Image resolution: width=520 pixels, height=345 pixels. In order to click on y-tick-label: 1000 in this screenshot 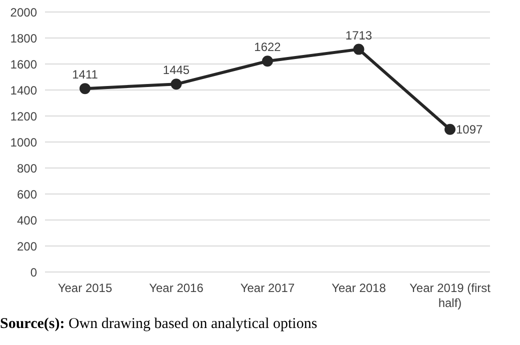, I will do `click(24, 142)`.